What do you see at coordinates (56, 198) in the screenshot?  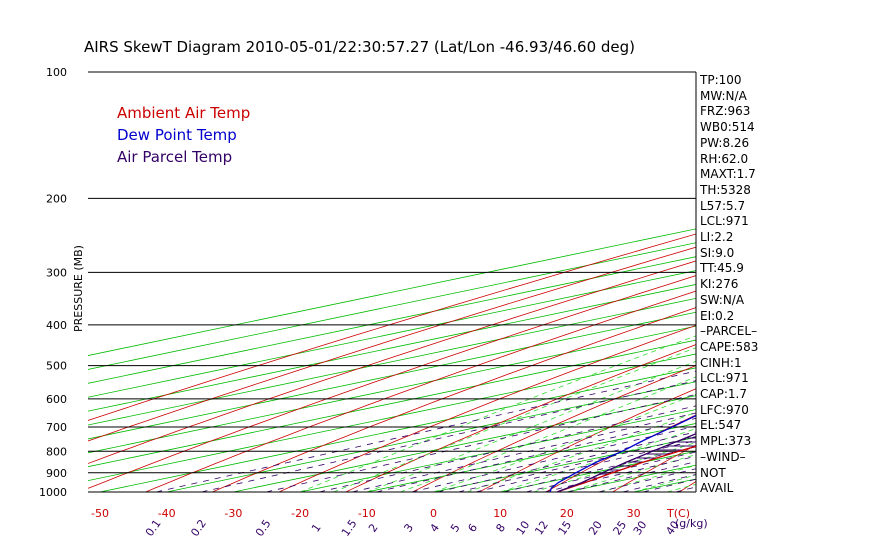 I see `pressure-tick-label: 200` at bounding box center [56, 198].